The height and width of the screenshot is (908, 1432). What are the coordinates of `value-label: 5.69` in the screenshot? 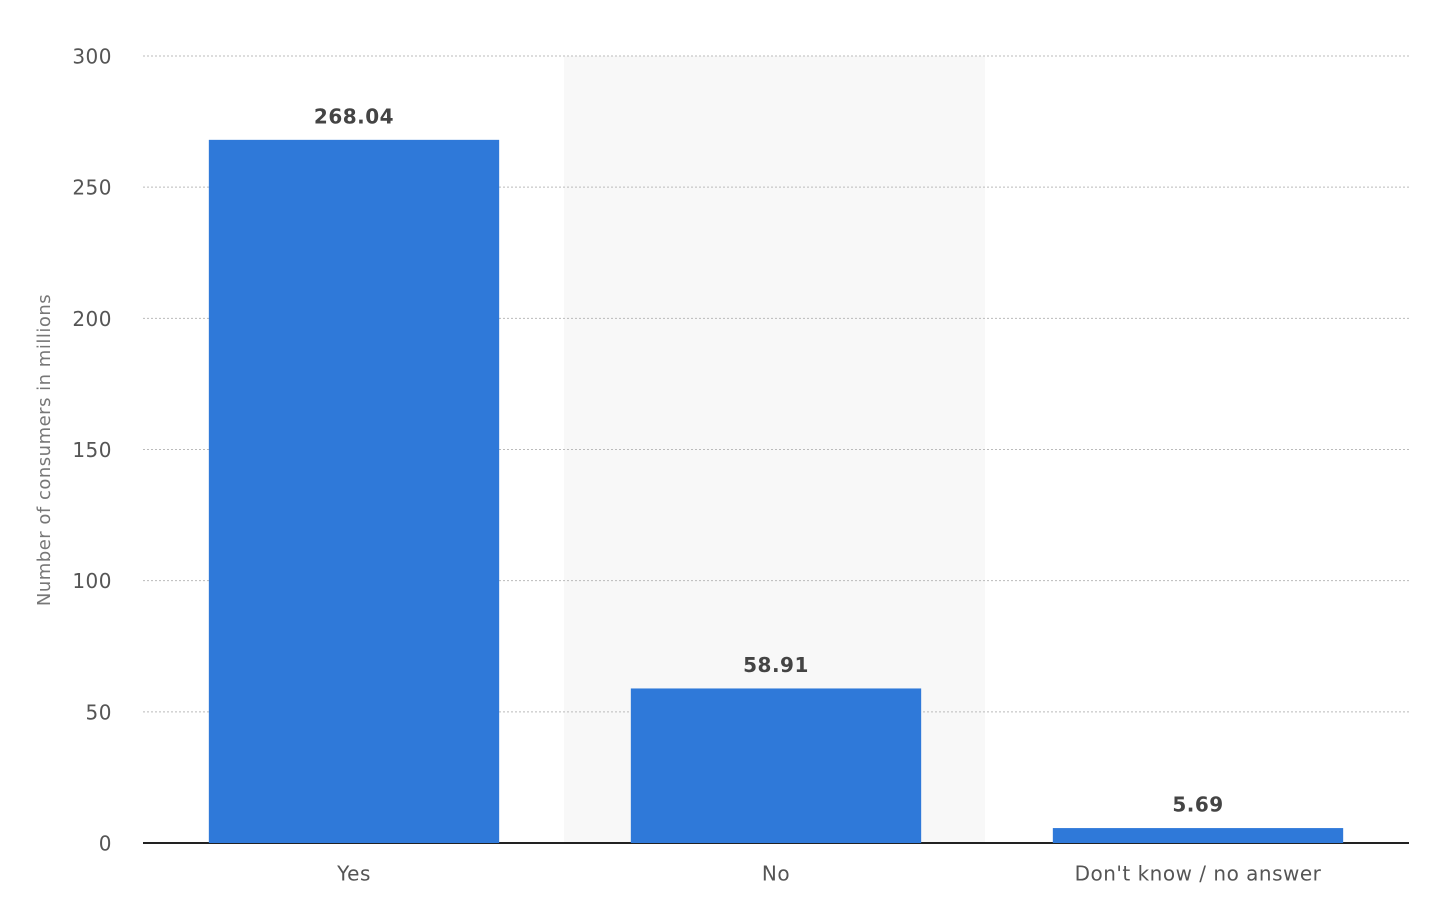 It's located at (1197, 805).